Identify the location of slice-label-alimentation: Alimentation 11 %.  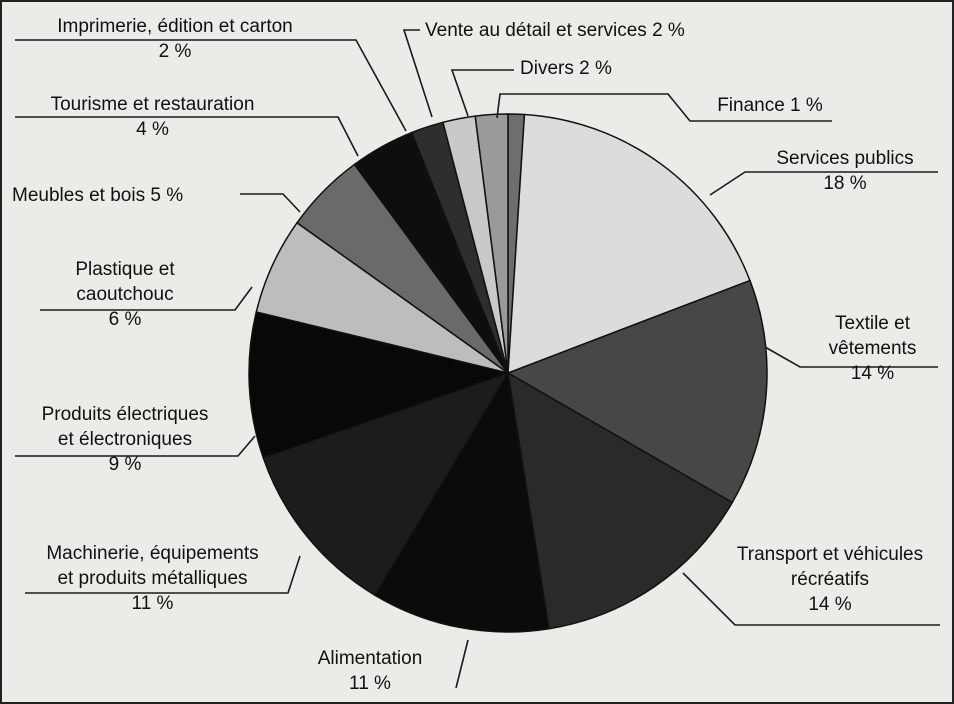
(370, 671).